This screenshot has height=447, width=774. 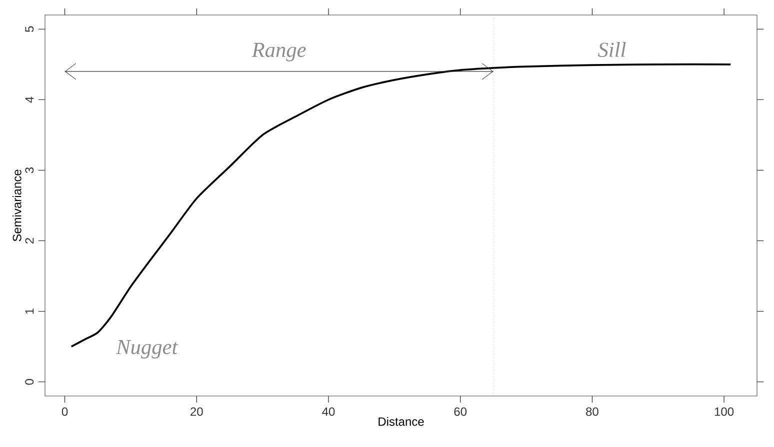 I want to click on annotation: Range, so click(x=279, y=52).